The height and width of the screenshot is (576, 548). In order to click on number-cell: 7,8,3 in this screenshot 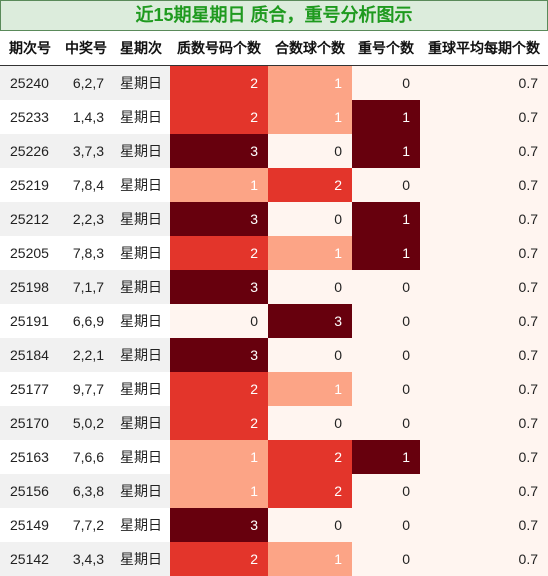, I will do `click(86, 253)`.